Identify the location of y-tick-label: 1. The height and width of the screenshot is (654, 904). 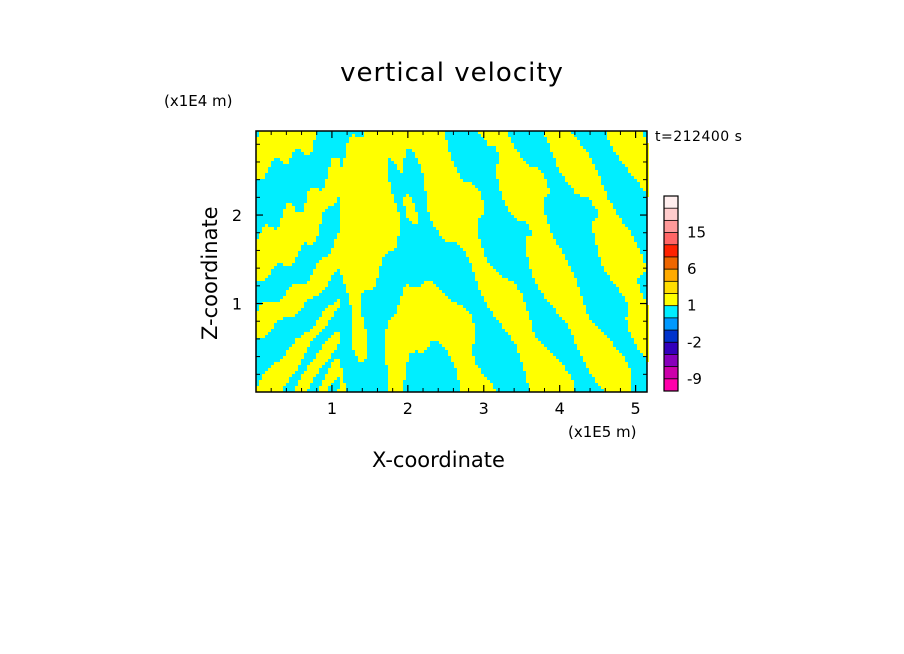
(237, 304).